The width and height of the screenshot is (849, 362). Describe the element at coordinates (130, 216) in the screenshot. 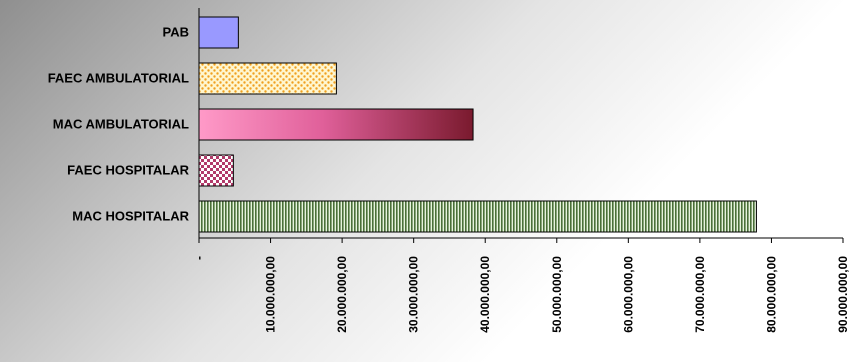

I see `category-label-mac-hospitalar: MAC HOSPITALAR` at that location.